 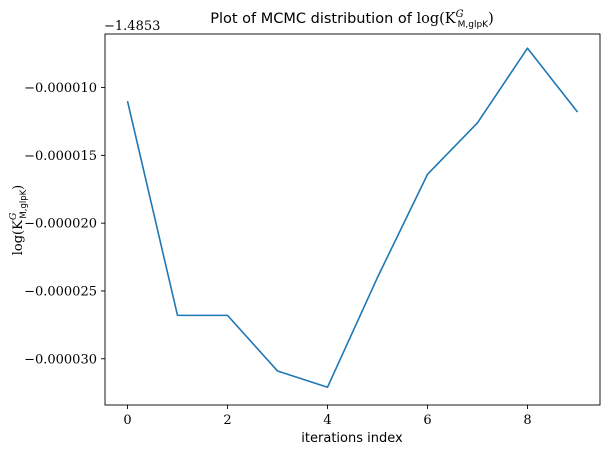 What do you see at coordinates (327, 420) in the screenshot?
I see `x-tick-label: 4` at bounding box center [327, 420].